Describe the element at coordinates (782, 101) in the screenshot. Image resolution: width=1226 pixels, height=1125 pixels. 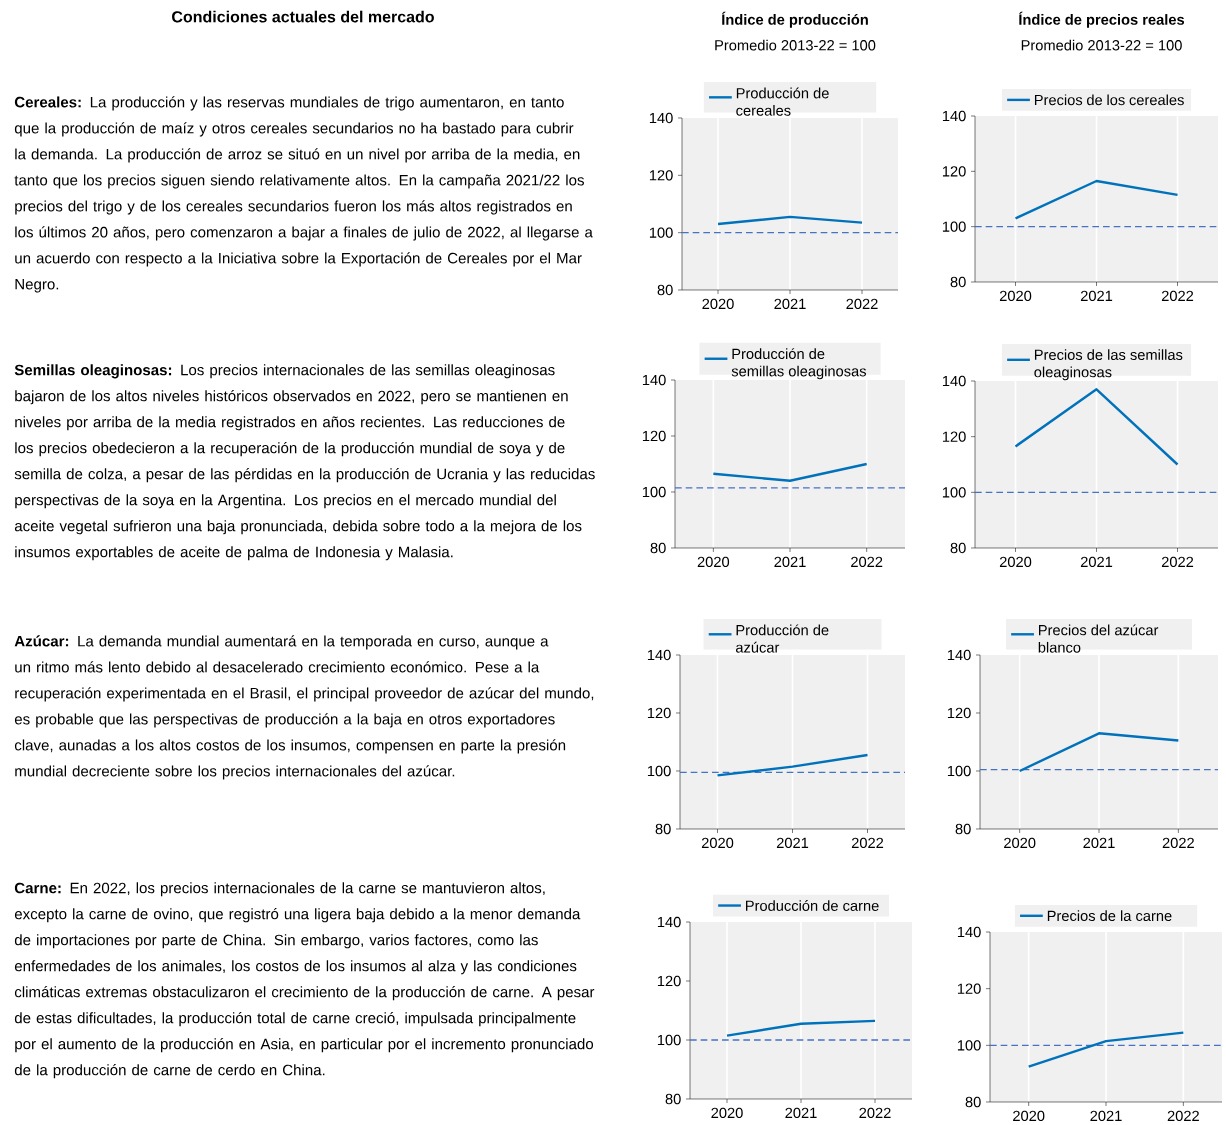
I see `legend-label: Producción de cereales` at that location.